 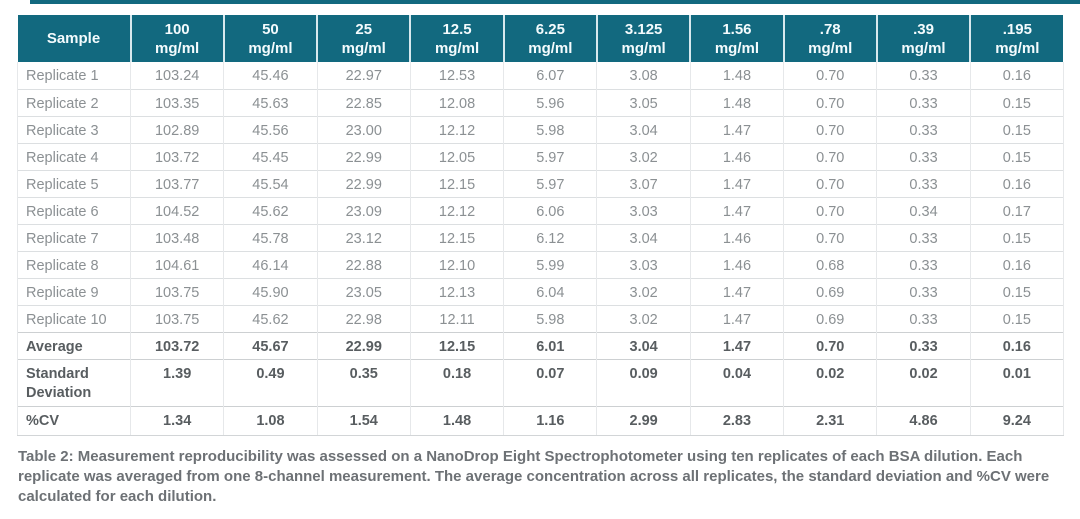 What do you see at coordinates (1017, 29) in the screenshot?
I see `column-header-value: .195` at bounding box center [1017, 29].